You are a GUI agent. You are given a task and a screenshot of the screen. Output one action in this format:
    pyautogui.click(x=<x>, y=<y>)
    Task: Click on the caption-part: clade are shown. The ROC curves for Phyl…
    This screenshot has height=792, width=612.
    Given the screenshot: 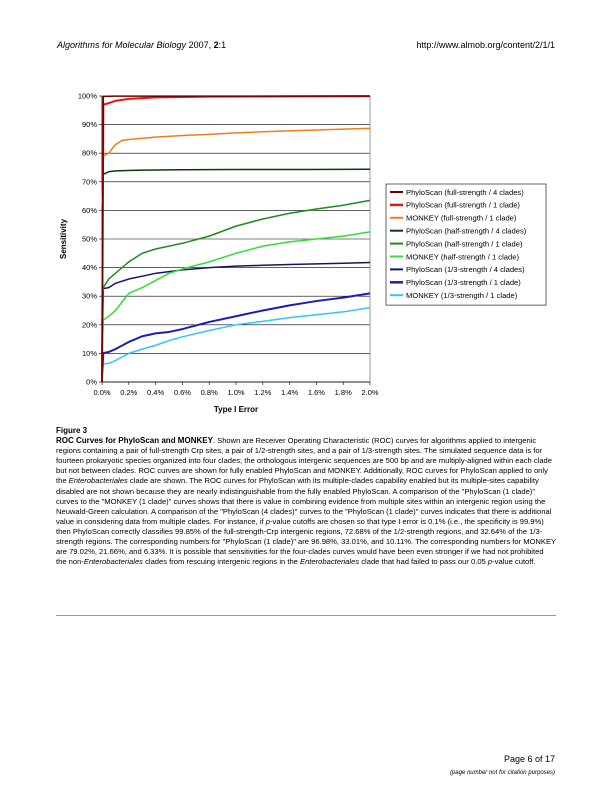 What is the action you would take?
    pyautogui.click(x=304, y=501)
    